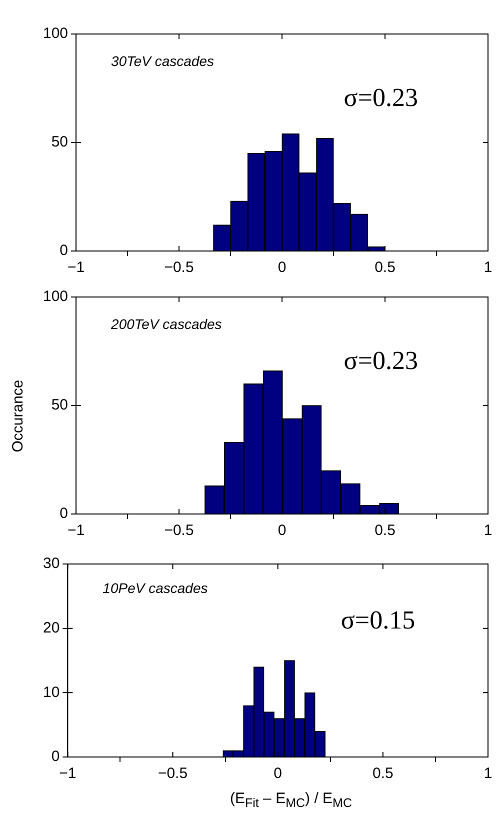 This screenshot has width=502, height=836. What do you see at coordinates (155, 588) in the screenshot?
I see `annotation: 10PeV cascades` at bounding box center [155, 588].